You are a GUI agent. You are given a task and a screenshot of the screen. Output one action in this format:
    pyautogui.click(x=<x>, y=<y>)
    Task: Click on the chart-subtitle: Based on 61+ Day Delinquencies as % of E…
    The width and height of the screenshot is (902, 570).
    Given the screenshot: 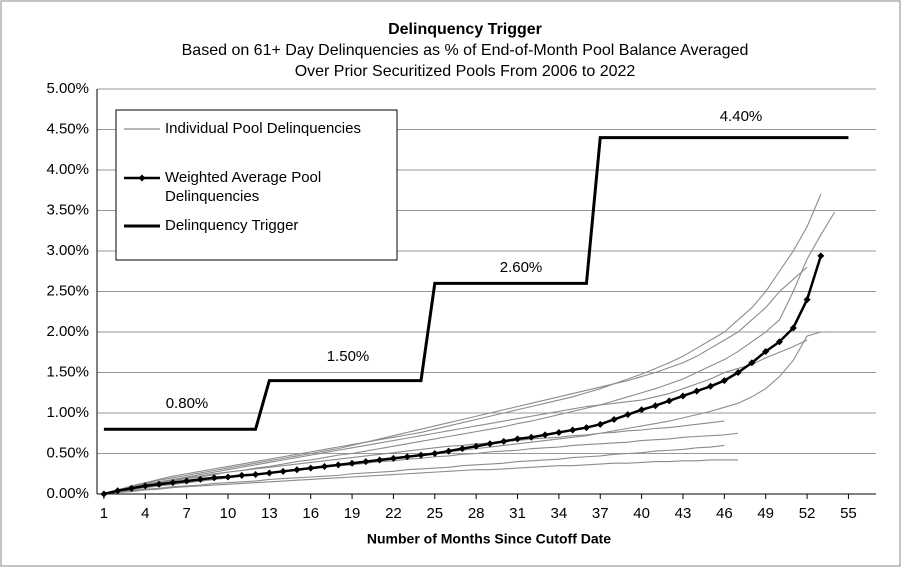 What is the action you would take?
    pyautogui.click(x=465, y=50)
    